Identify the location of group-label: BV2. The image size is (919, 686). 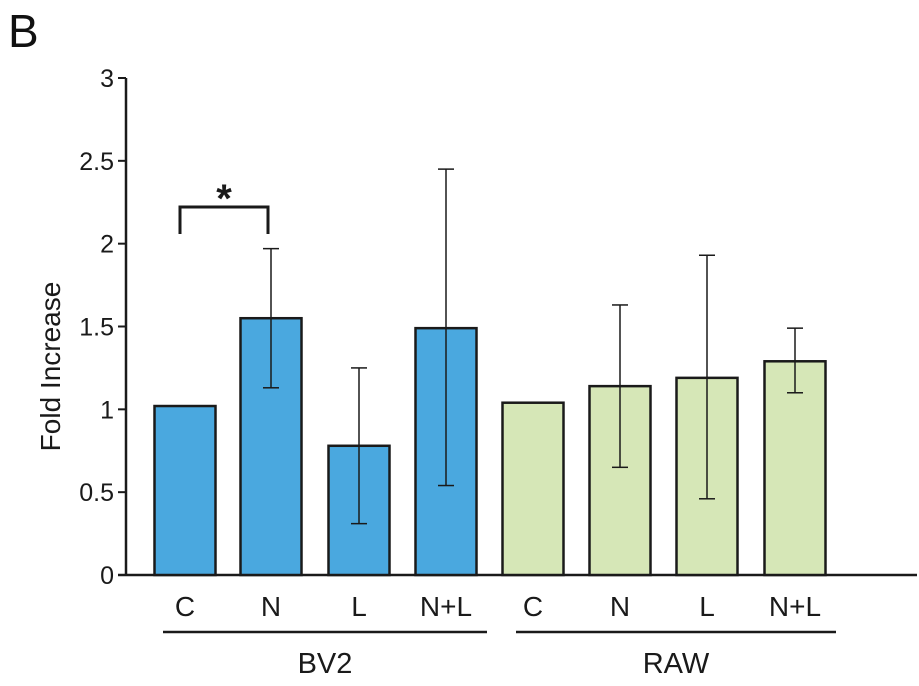
(325, 664).